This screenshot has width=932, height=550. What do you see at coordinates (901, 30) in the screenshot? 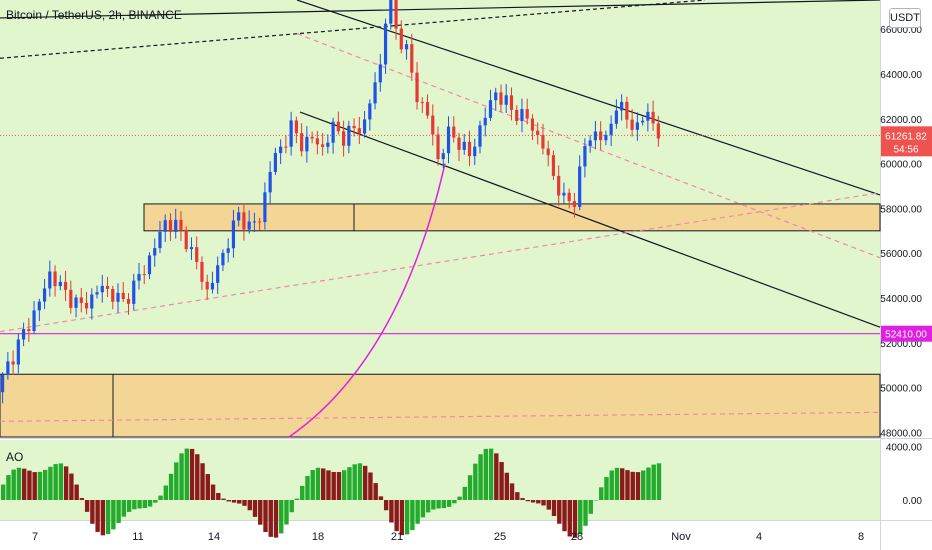
I see `price-tick-label: 66000.00` at bounding box center [901, 30].